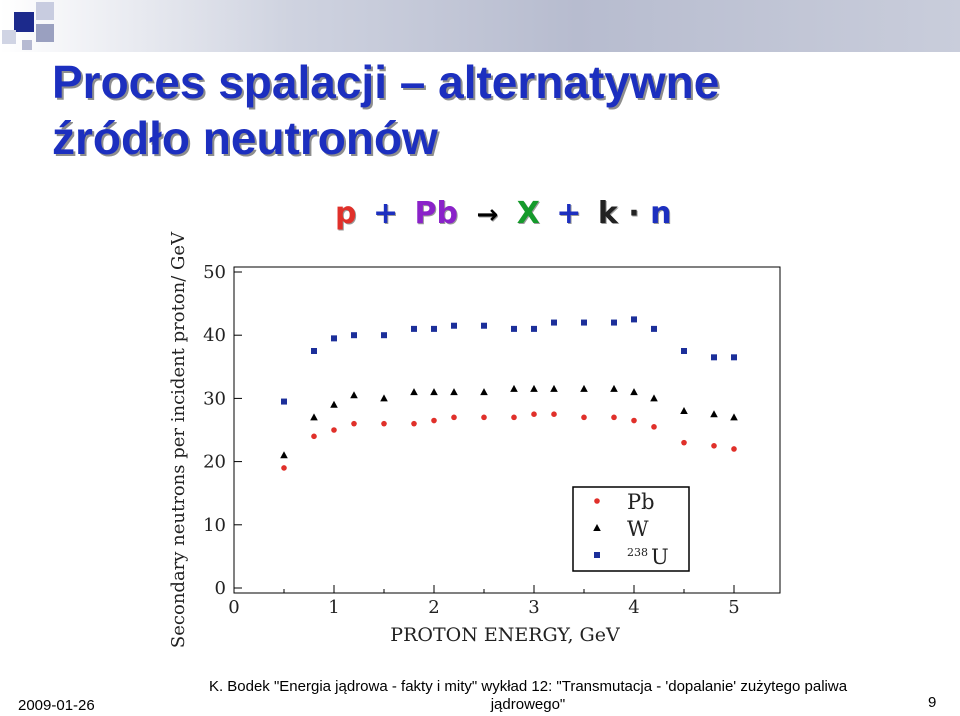 This screenshot has height=716, width=960. I want to click on footer-date: 2009-01-26, so click(56, 705).